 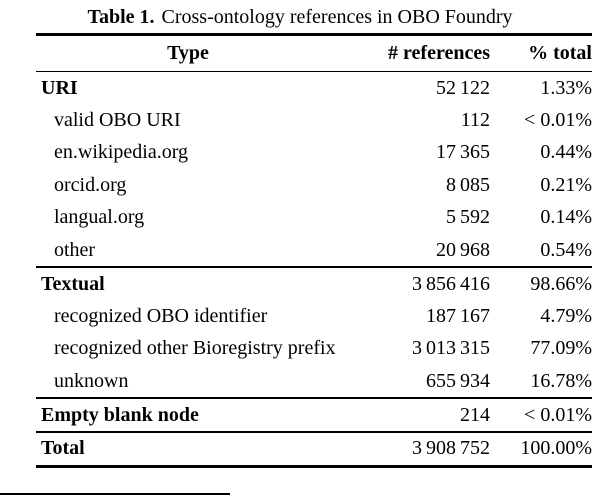 What do you see at coordinates (566, 152) in the screenshot?
I see `row-percent: 0.44%` at bounding box center [566, 152].